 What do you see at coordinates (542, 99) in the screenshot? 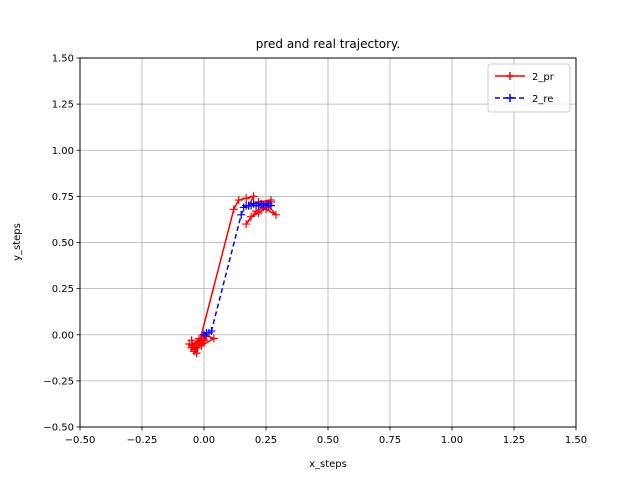
I see `legend-label-real: 2_re` at bounding box center [542, 99].